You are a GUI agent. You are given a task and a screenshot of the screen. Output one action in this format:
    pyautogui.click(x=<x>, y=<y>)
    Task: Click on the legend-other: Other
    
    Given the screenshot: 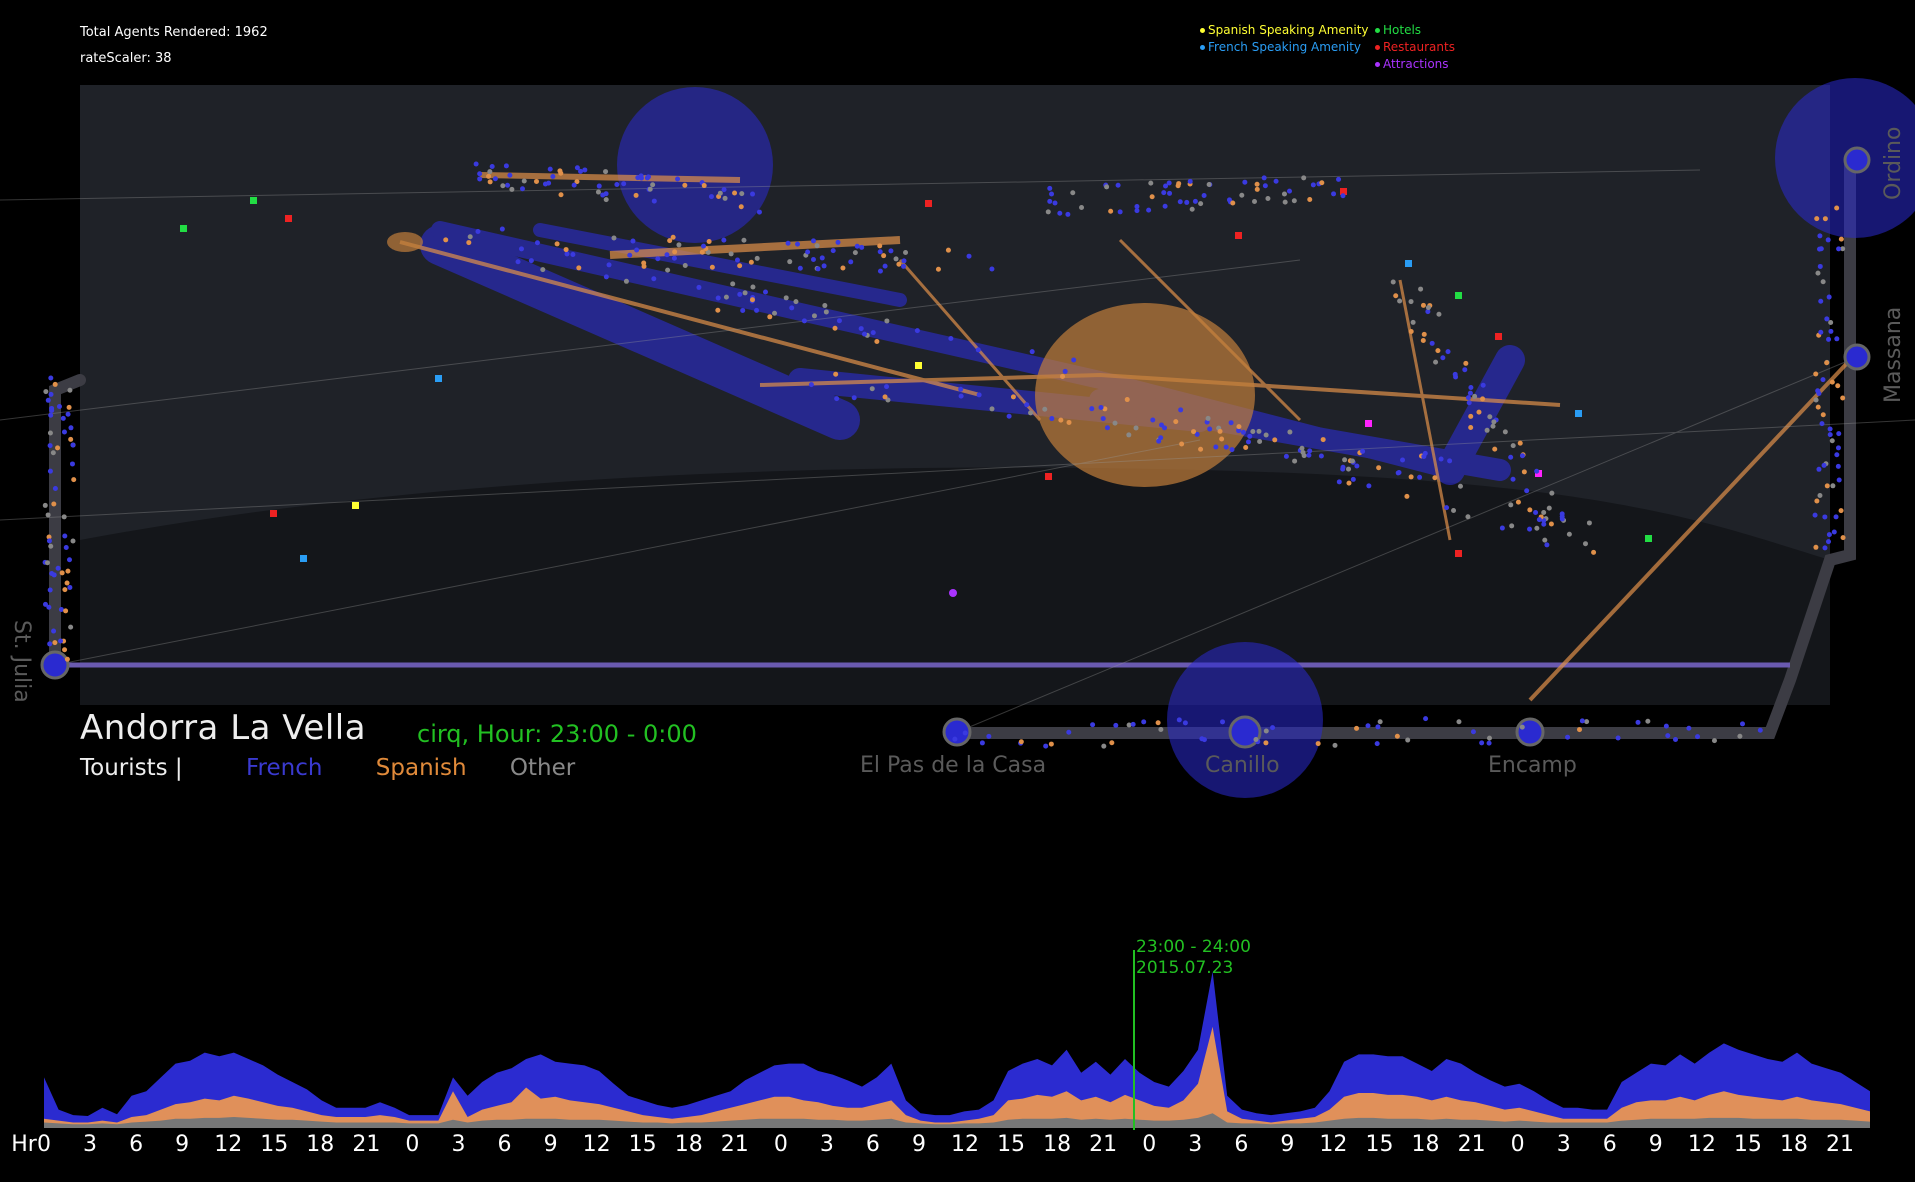 What is the action you would take?
    pyautogui.click(x=542, y=768)
    